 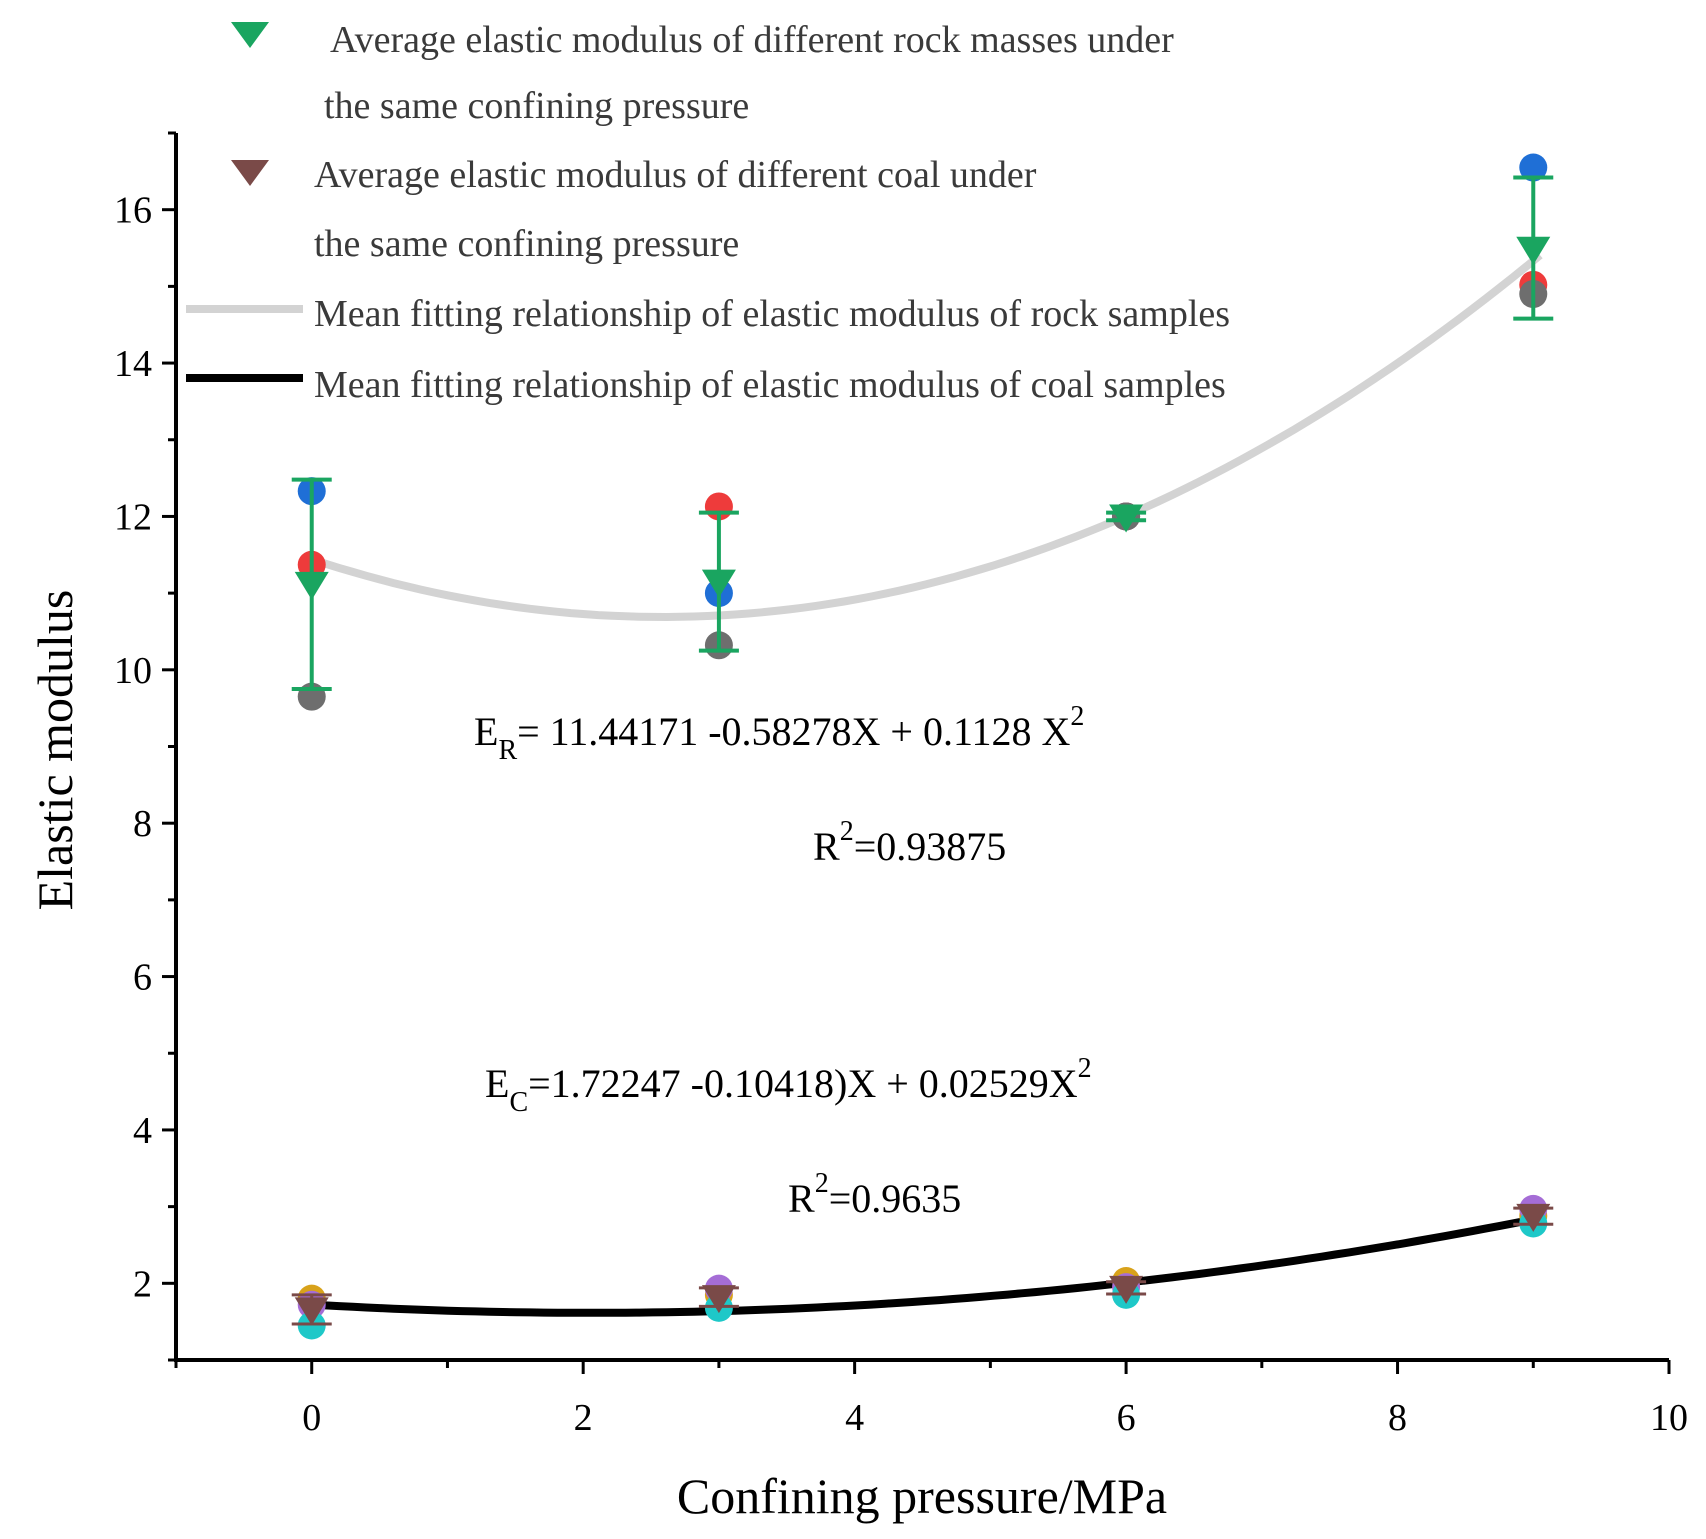 What do you see at coordinates (133, 211) in the screenshot?
I see `y-tick-label-7: 16` at bounding box center [133, 211].